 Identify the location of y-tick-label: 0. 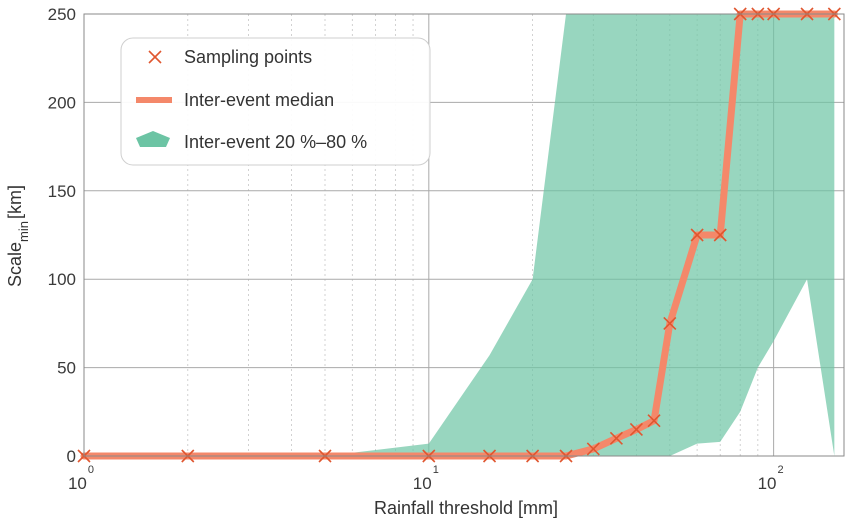
(71, 456).